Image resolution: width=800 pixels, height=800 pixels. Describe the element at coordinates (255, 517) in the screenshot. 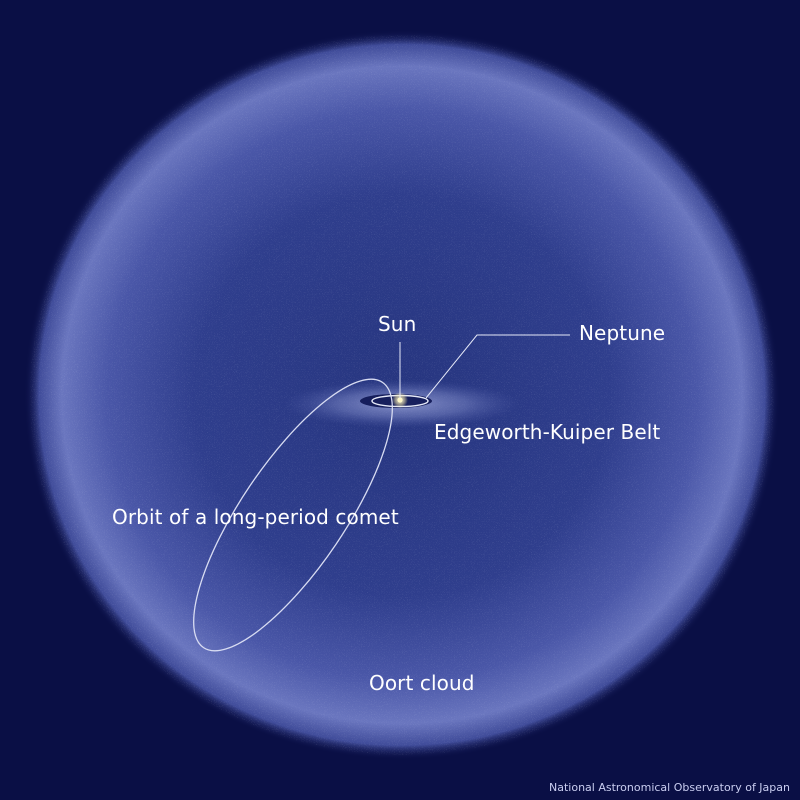

I see `comet-orbit-label: Orbit of a long-period comet` at that location.